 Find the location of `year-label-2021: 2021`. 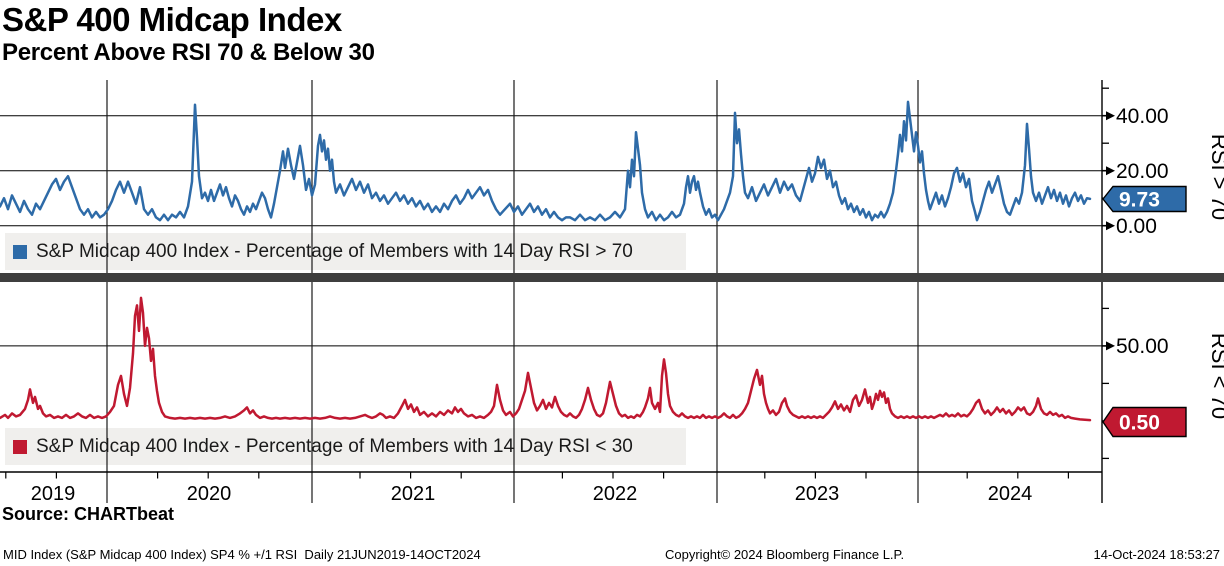

year-label-2021: 2021 is located at coordinates (413, 494).